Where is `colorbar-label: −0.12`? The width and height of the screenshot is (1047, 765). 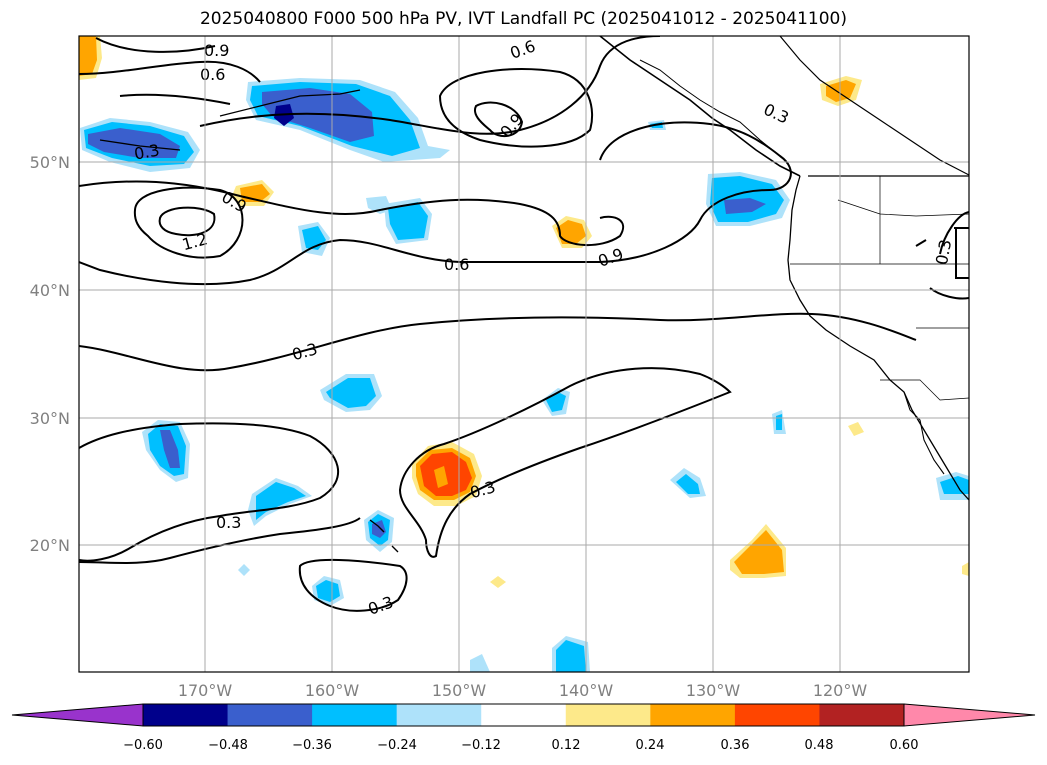
colorbar-label: −0.12 is located at coordinates (481, 745).